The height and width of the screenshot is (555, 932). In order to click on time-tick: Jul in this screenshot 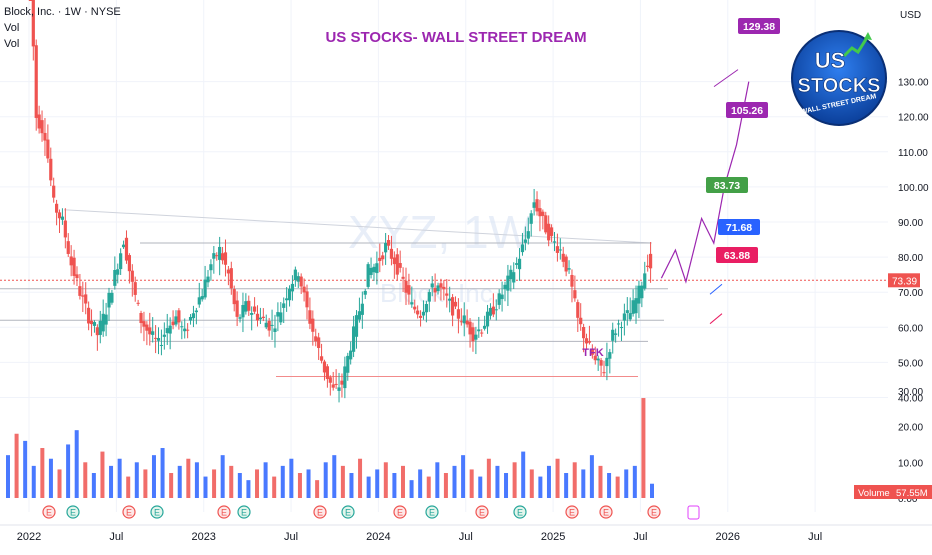, I will do `click(640, 537)`.